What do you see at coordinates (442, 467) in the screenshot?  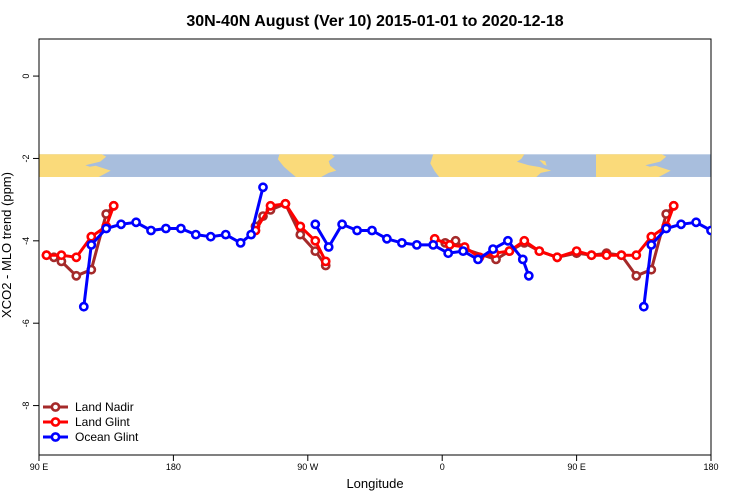 I see `x-tick-label-4: 0` at bounding box center [442, 467].